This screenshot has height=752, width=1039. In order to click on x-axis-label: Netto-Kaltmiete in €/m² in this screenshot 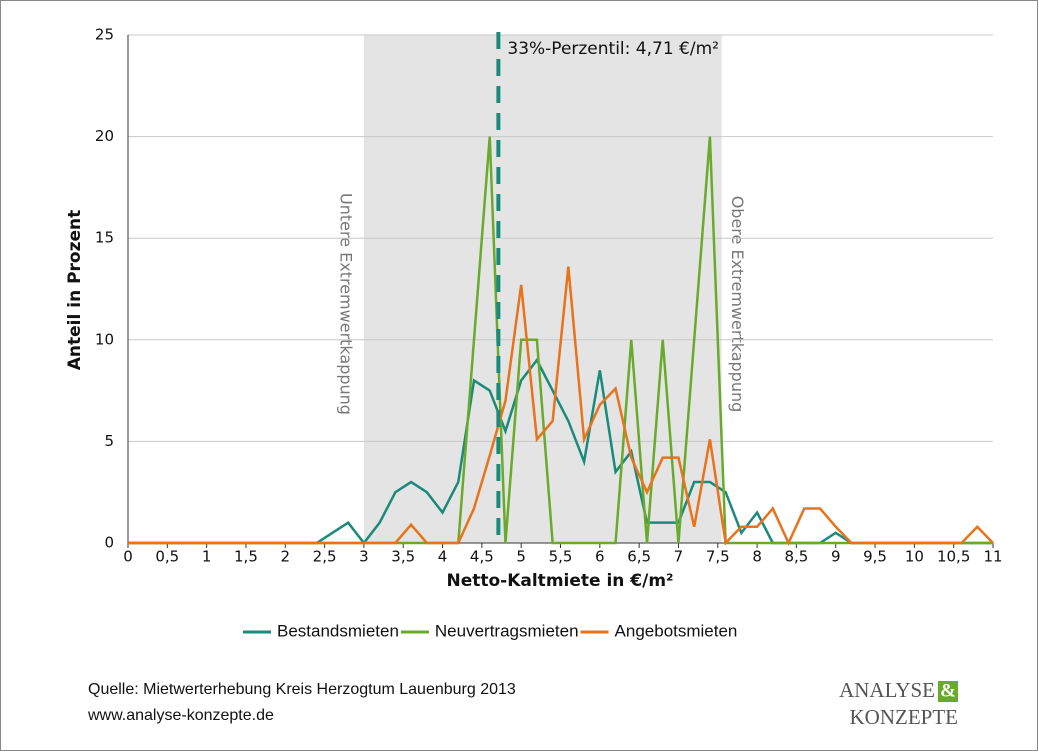, I will do `click(559, 581)`.